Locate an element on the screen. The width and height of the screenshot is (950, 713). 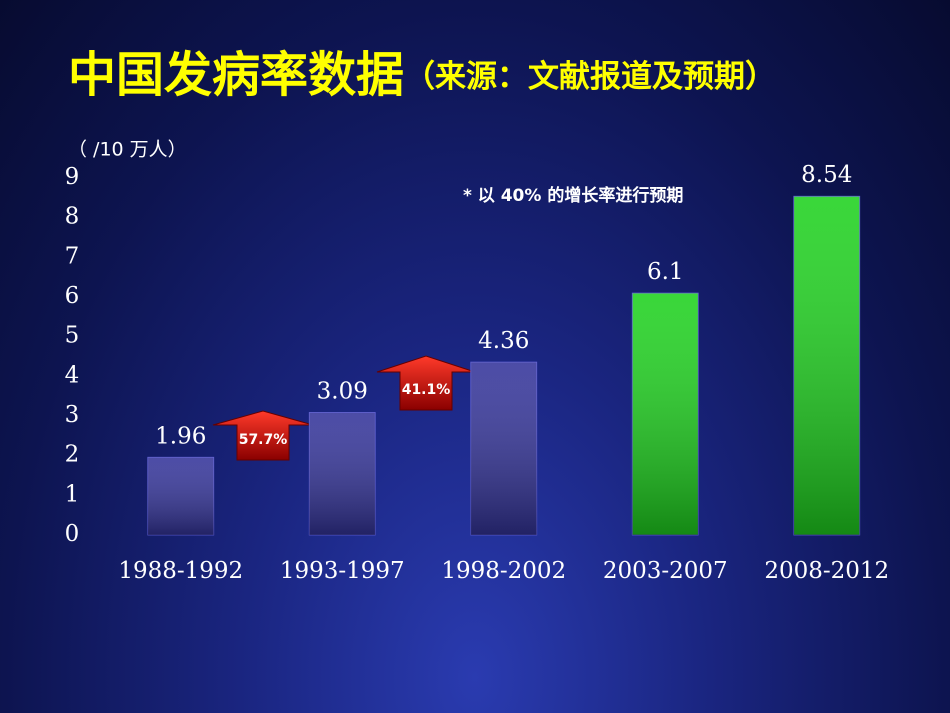
title-main: 中国发病率数据 is located at coordinates (236, 75).